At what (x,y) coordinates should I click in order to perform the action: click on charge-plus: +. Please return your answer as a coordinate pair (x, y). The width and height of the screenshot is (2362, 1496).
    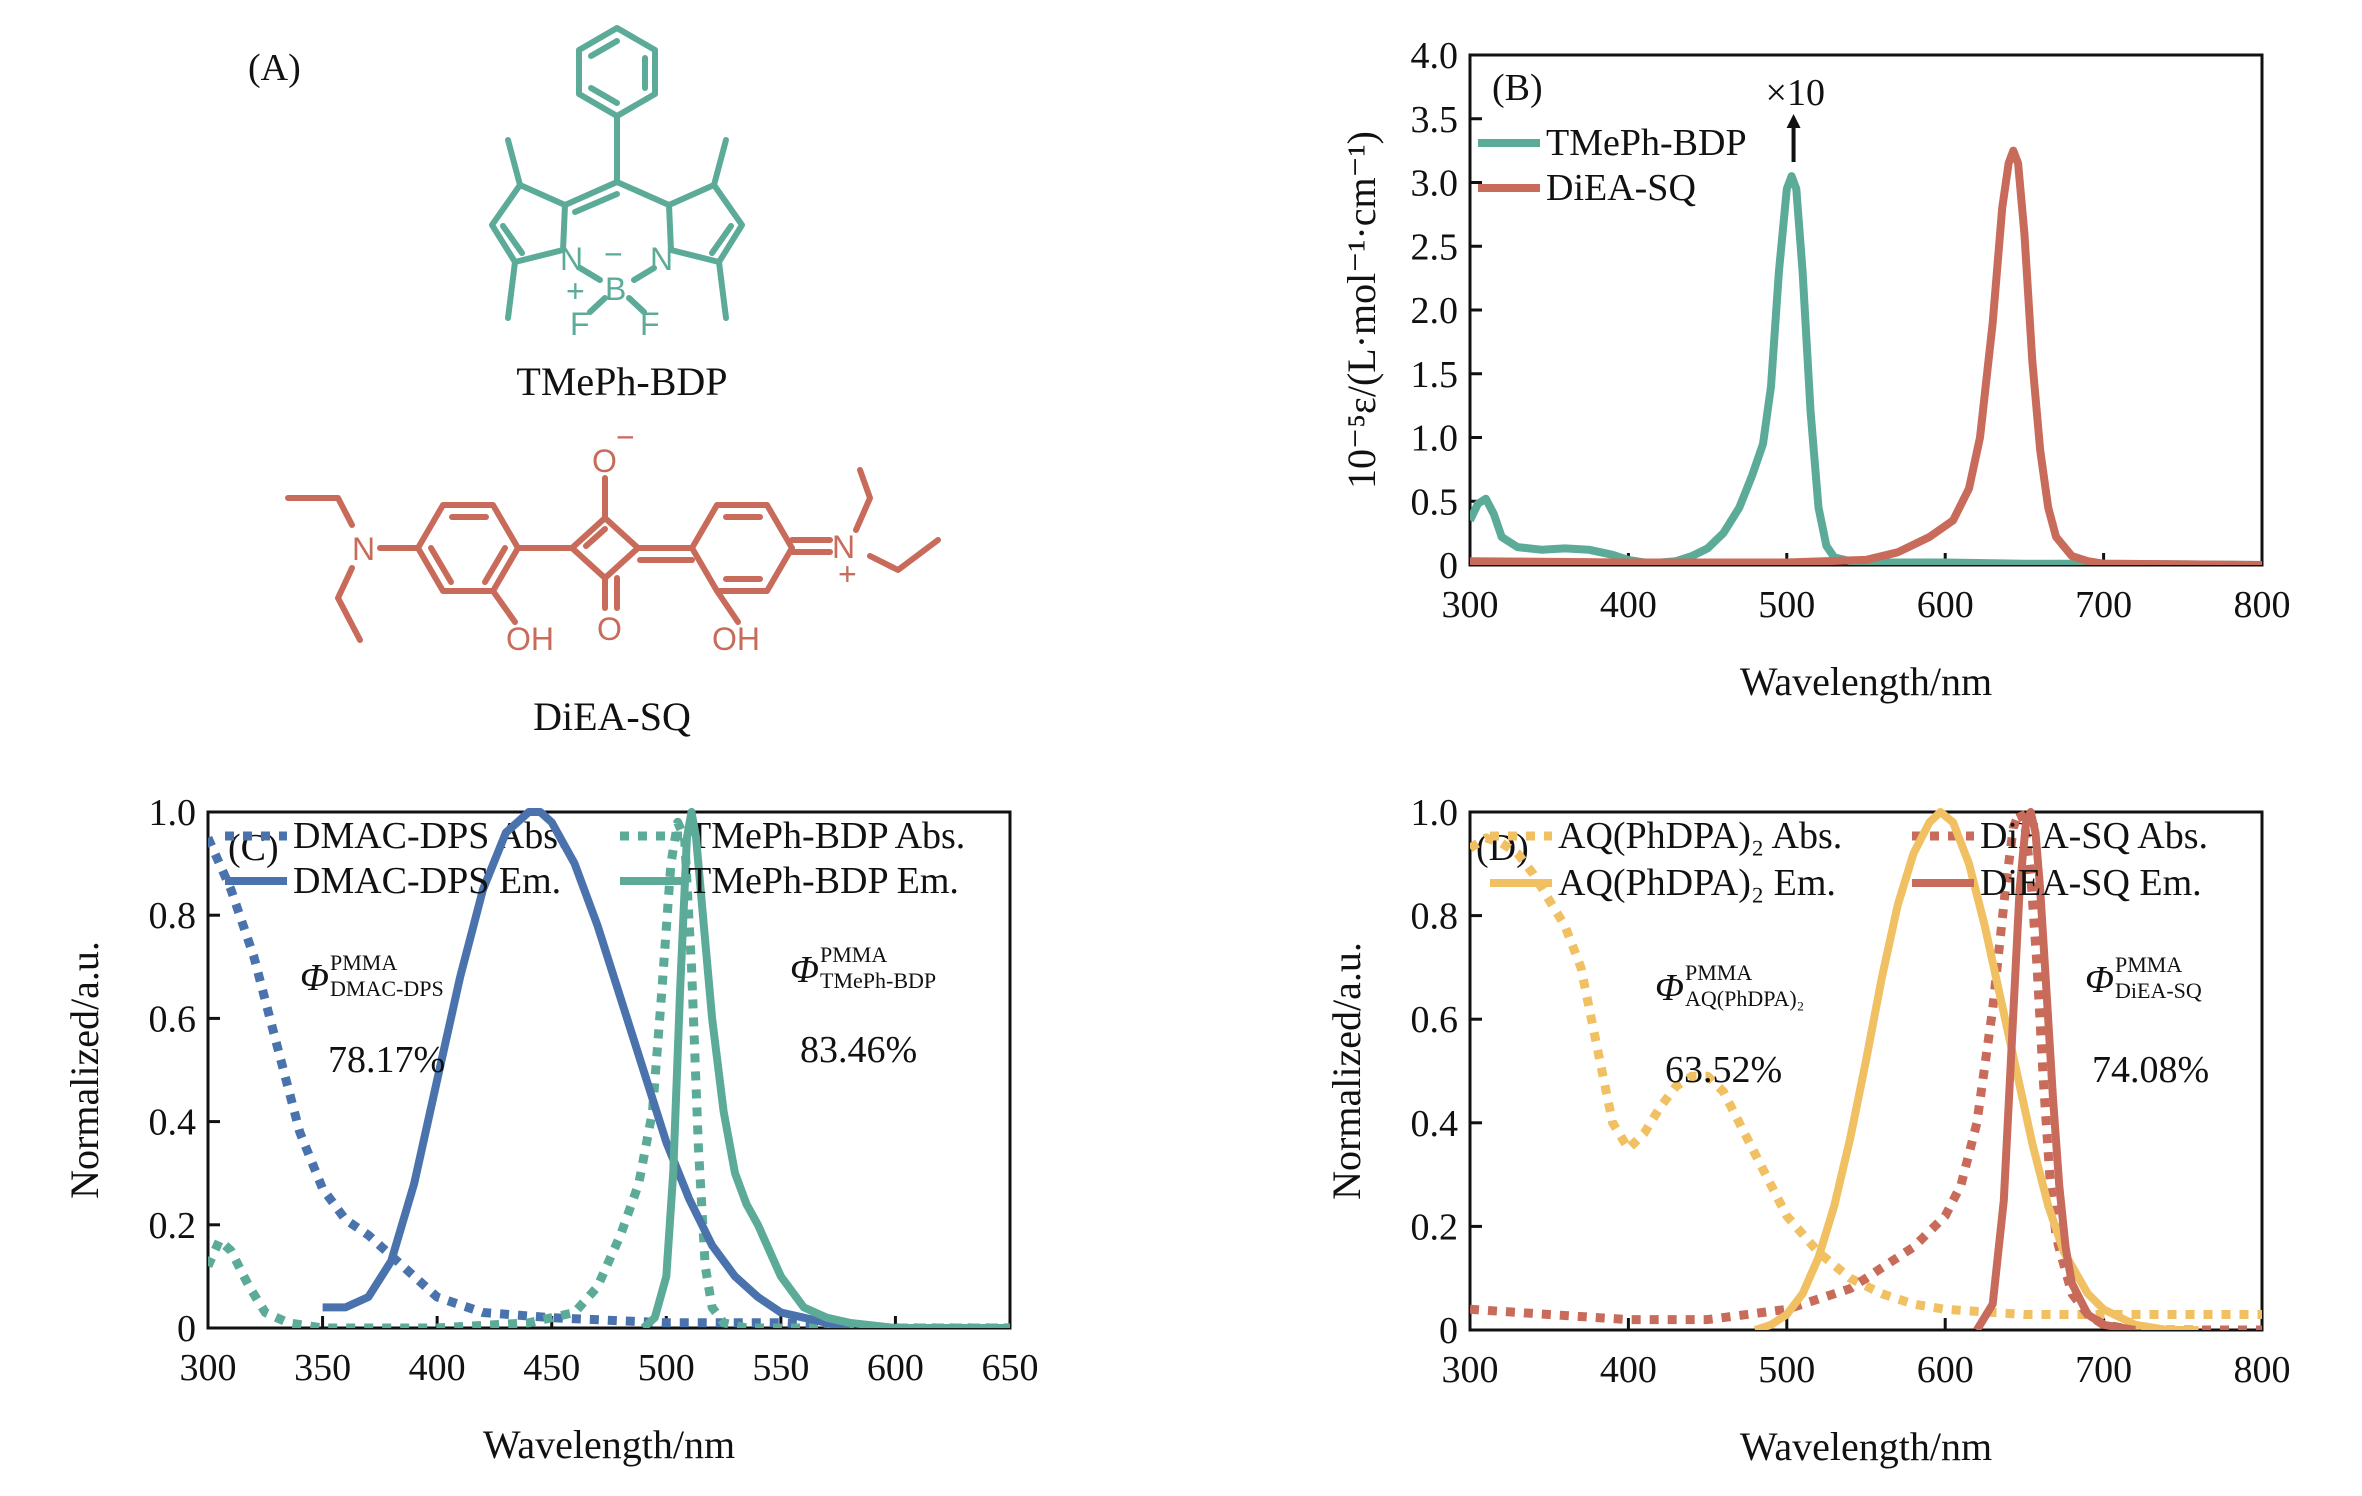
    Looking at the image, I should click on (575, 291).